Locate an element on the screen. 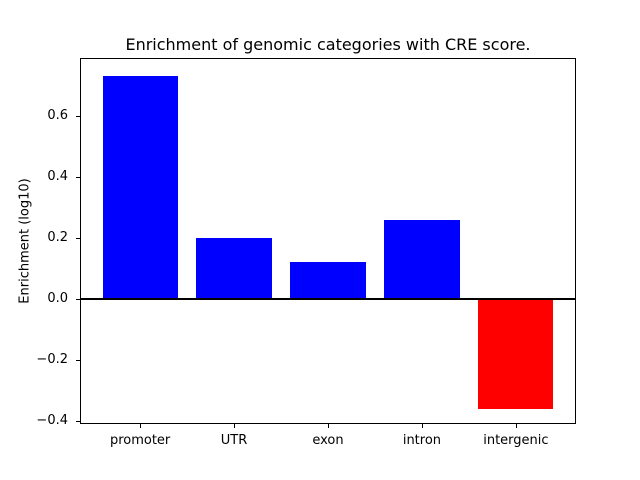 The height and width of the screenshot is (480, 640). bar-exon is located at coordinates (328, 280).